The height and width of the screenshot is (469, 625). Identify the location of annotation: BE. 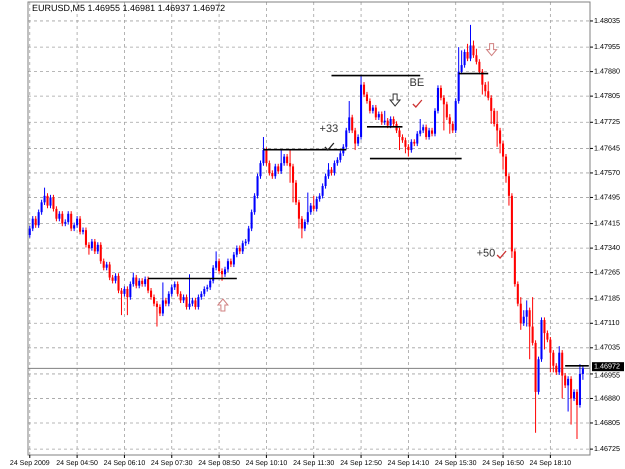
(417, 83).